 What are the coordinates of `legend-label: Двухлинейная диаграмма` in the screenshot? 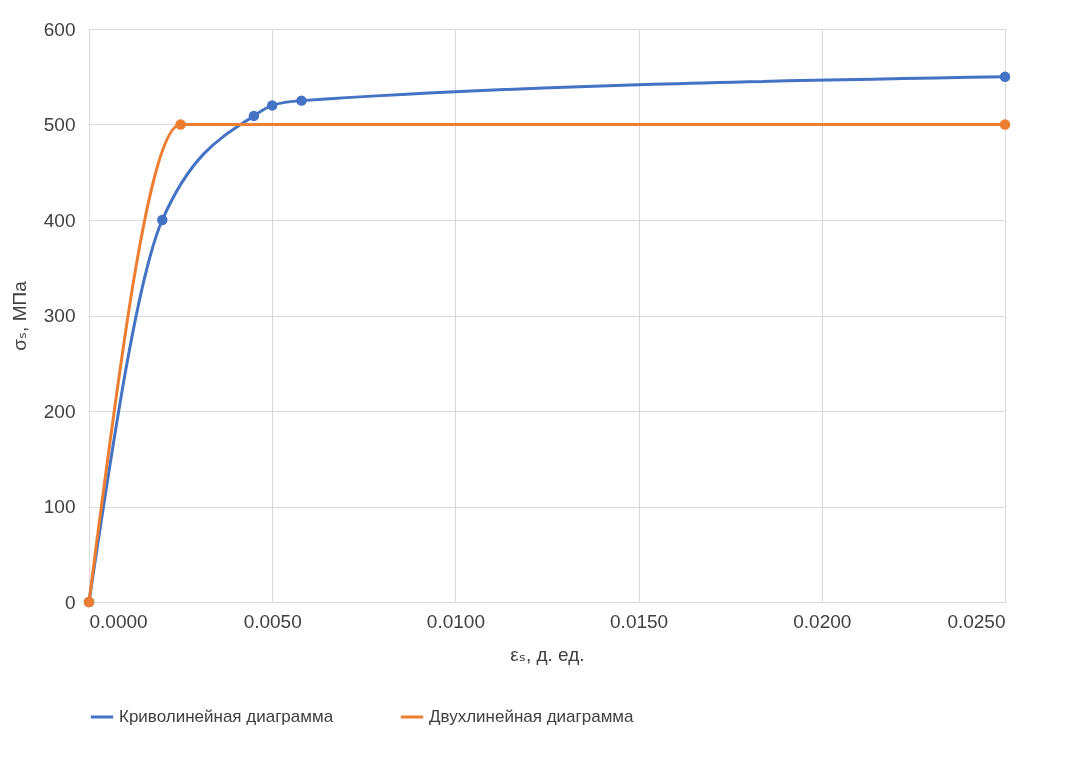 It's located at (532, 716).